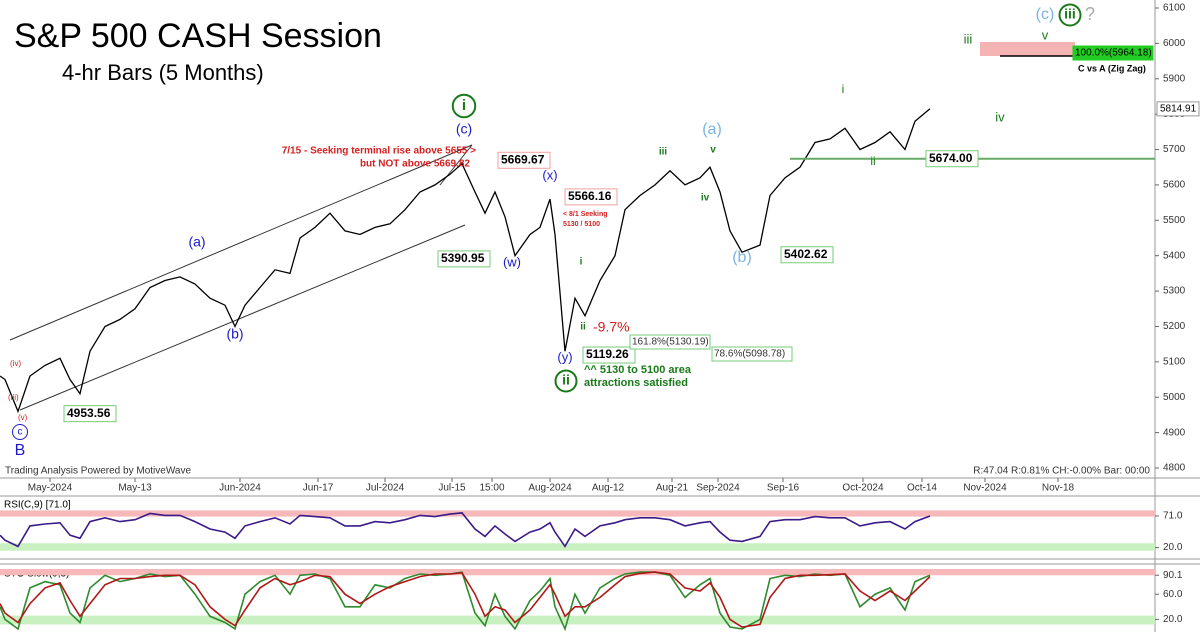 The width and height of the screenshot is (1200, 632). I want to click on y-tick-label: 5400, so click(1174, 255).